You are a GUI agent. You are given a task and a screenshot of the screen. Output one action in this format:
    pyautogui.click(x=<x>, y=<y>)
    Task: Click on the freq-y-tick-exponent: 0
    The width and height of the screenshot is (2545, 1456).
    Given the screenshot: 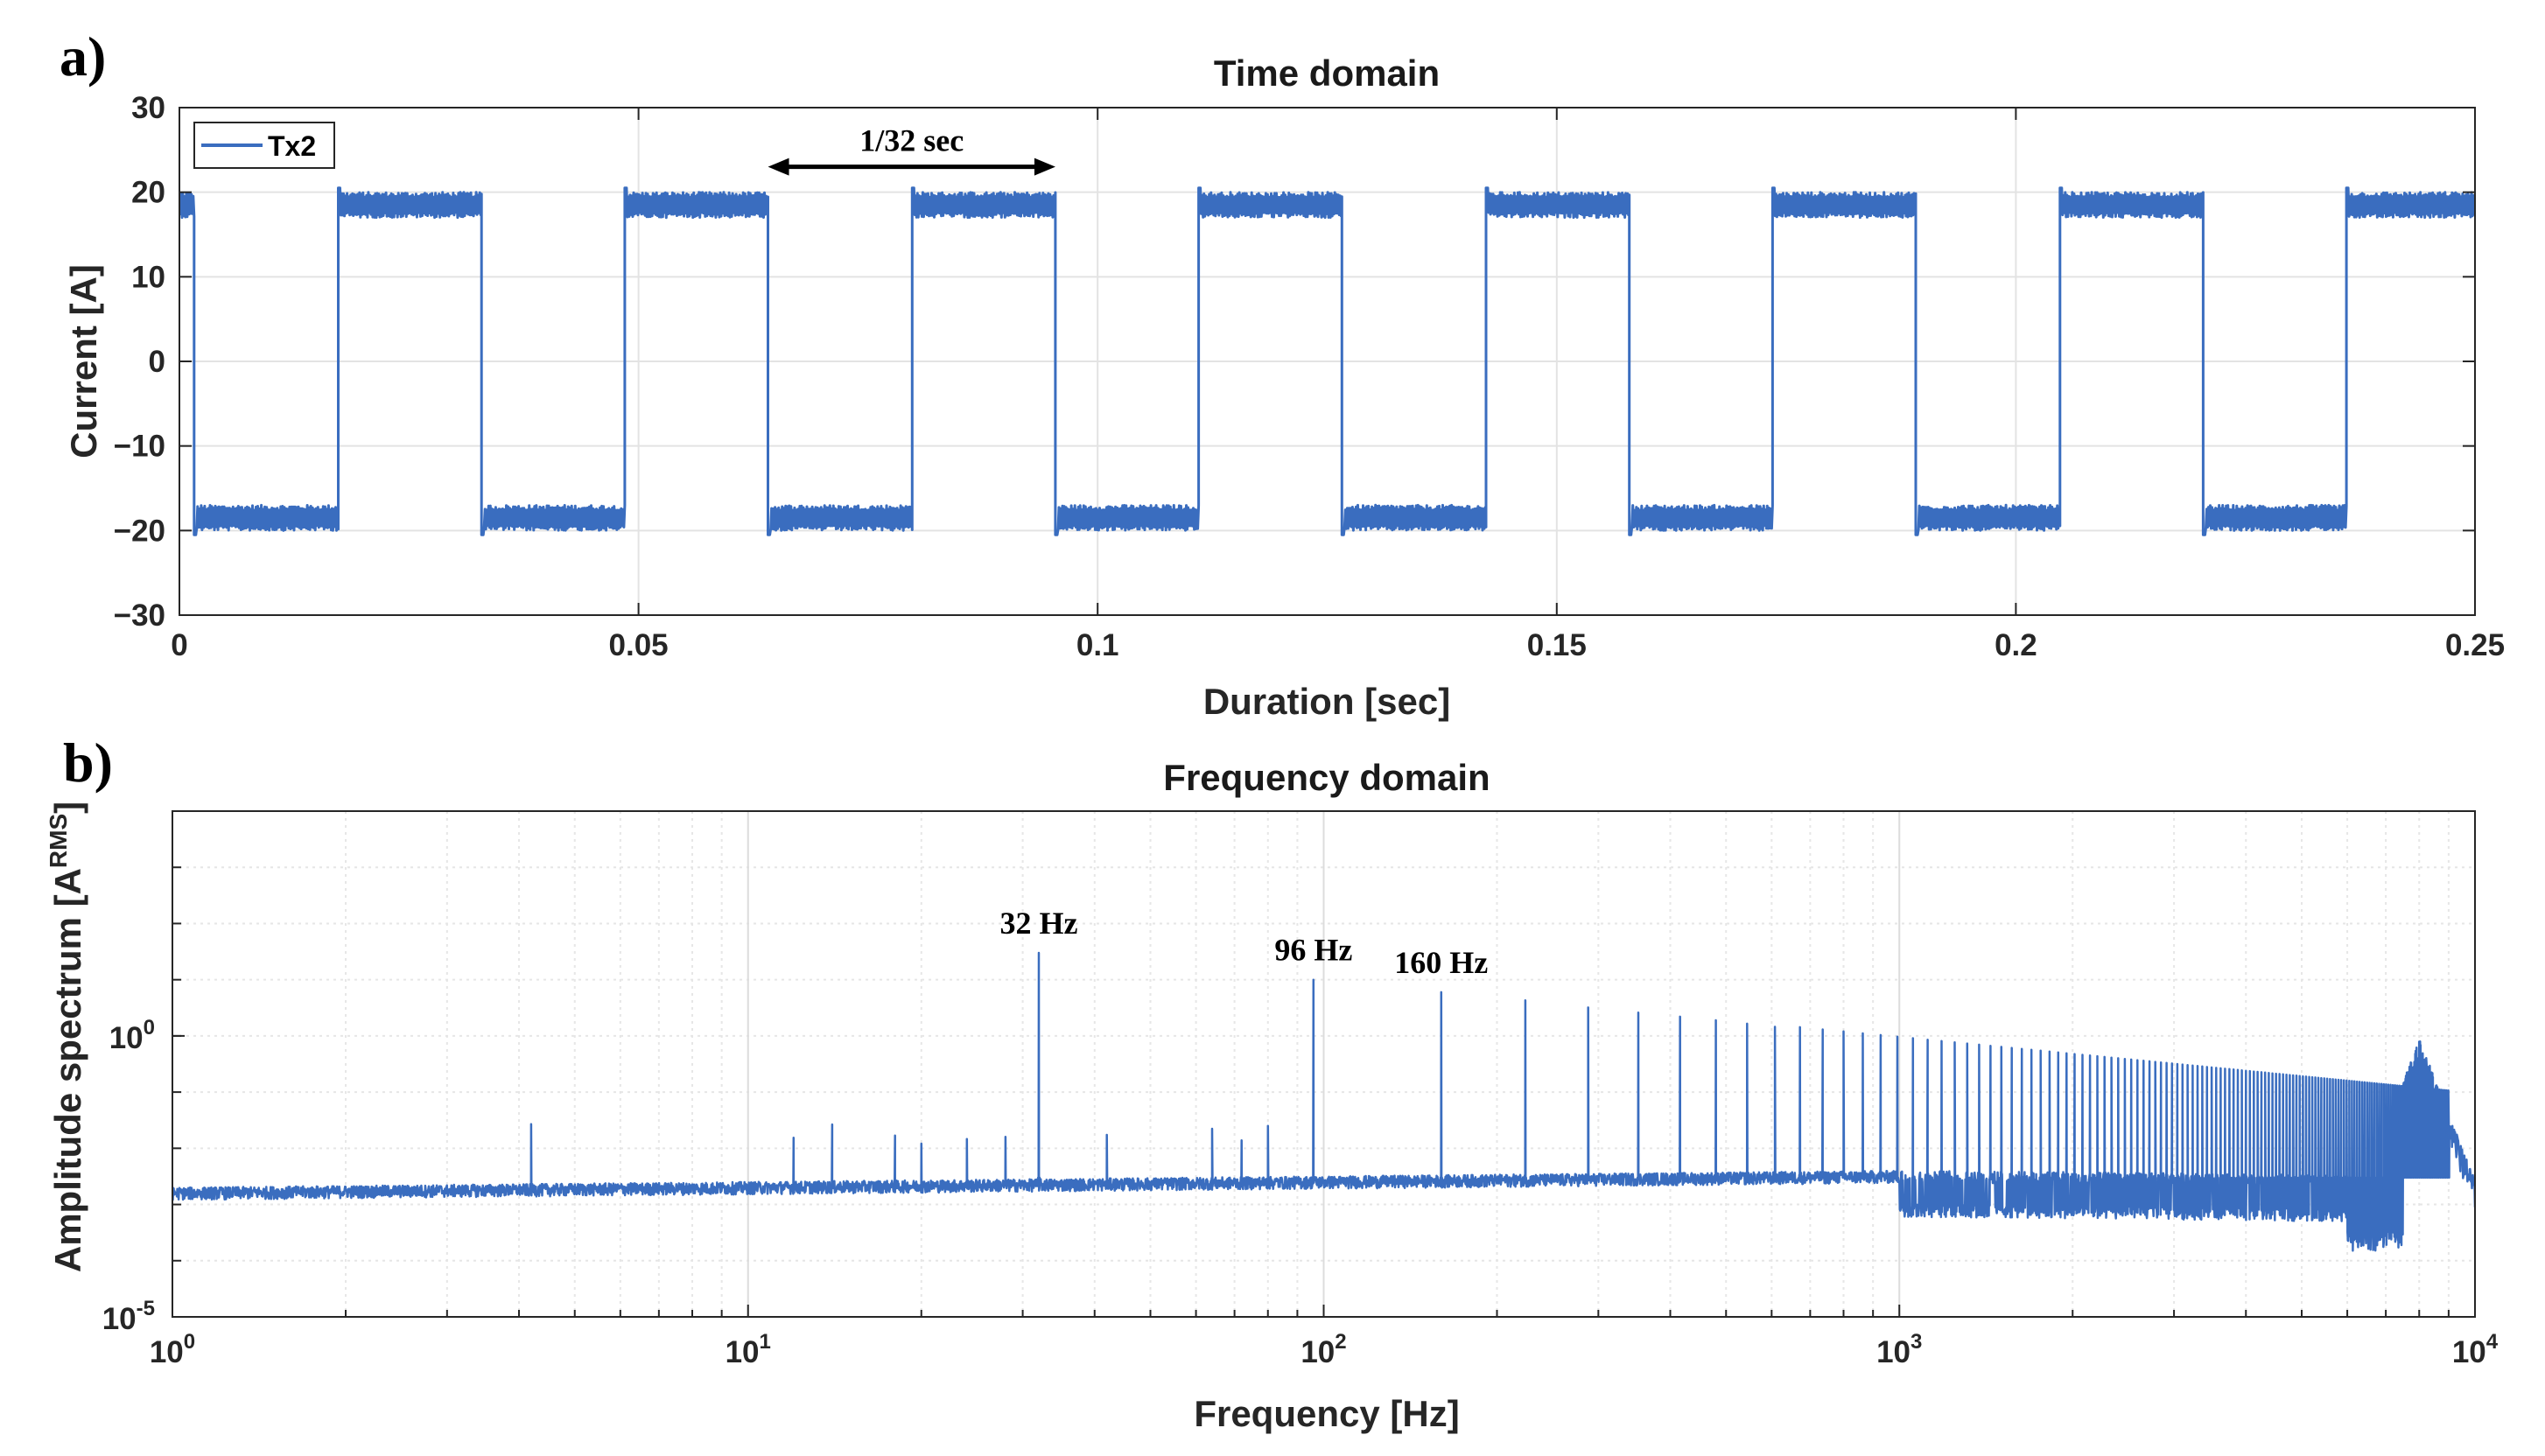 What is the action you would take?
    pyautogui.click(x=149, y=1028)
    